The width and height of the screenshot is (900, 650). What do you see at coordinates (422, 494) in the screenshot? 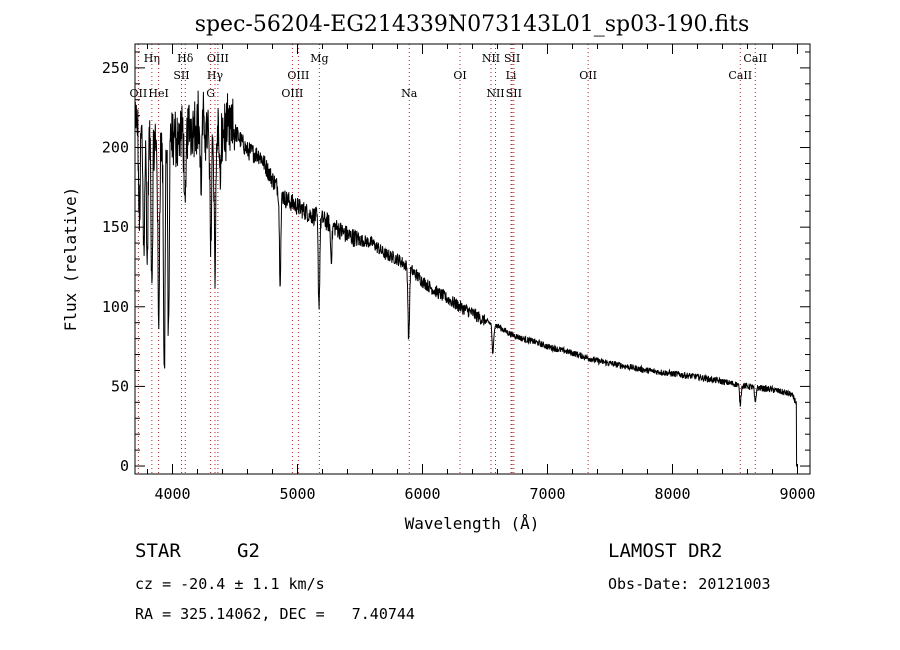
I see `x-tick-label: 6000` at bounding box center [422, 494].